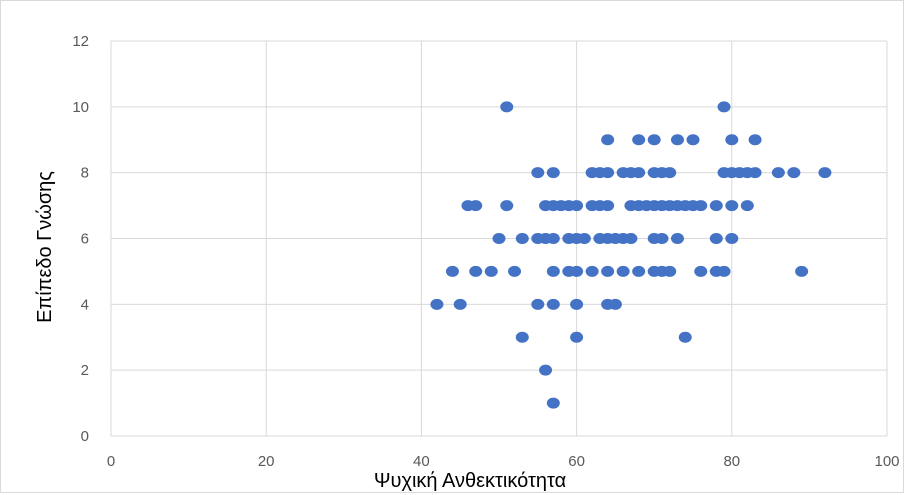 The width and height of the screenshot is (906, 495). I want to click on x-tick-label: 80, so click(731, 461).